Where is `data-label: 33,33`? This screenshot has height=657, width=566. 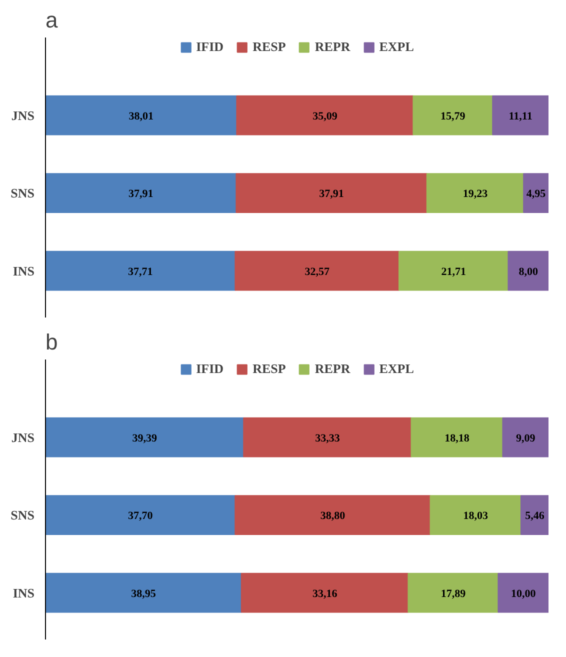 data-label: 33,33 is located at coordinates (327, 438).